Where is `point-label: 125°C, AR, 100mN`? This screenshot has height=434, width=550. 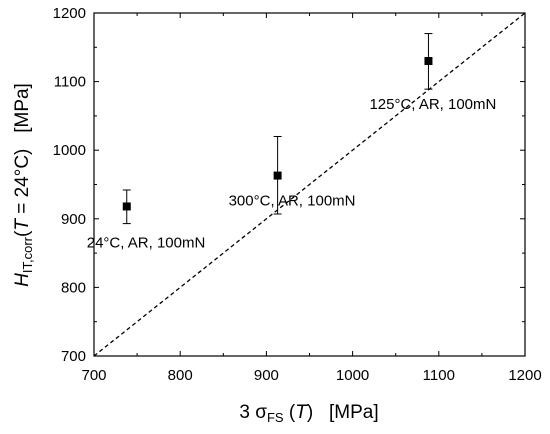
point-label: 125°C, AR, 100mN is located at coordinates (432, 104).